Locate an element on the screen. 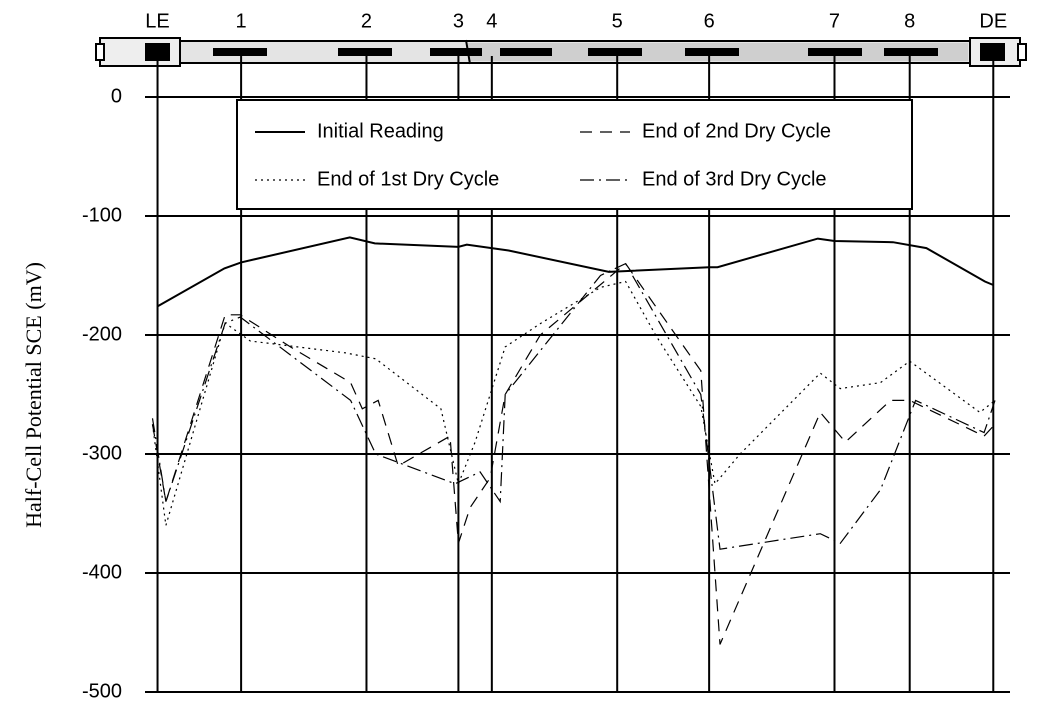 The image size is (1056, 704). legend-label: End of 2nd Dry Cycle is located at coordinates (736, 131).